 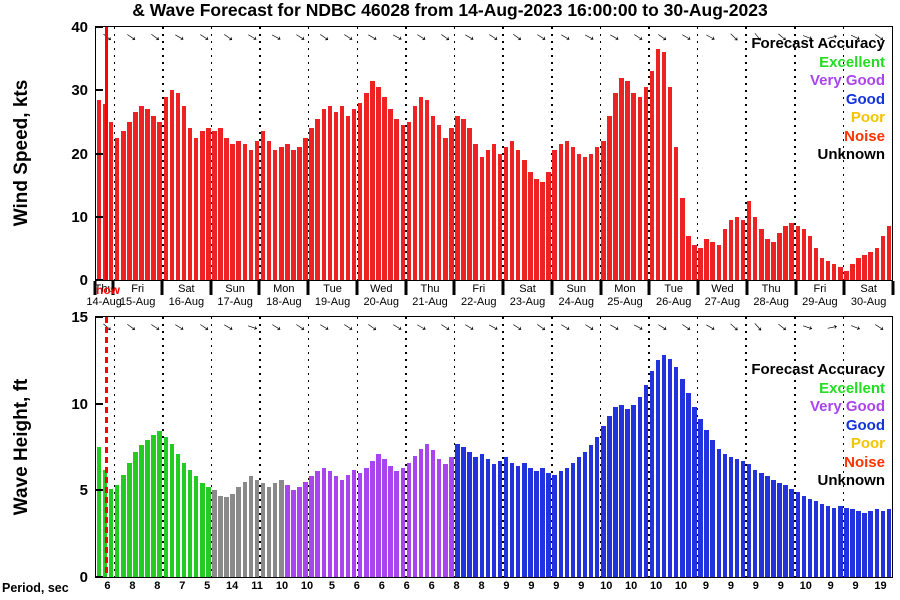 I want to click on day-date: 17-Aug, so click(x=235, y=301).